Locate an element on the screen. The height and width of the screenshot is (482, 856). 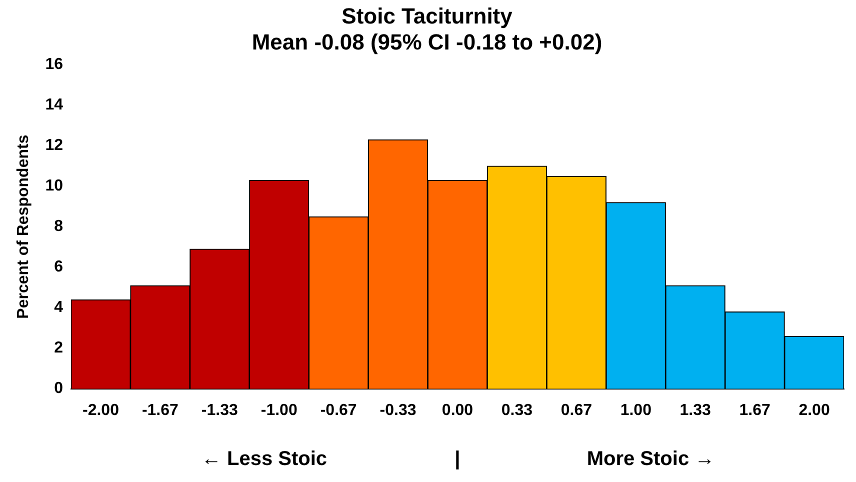
x-tick-label: 1.00 is located at coordinates (636, 410).